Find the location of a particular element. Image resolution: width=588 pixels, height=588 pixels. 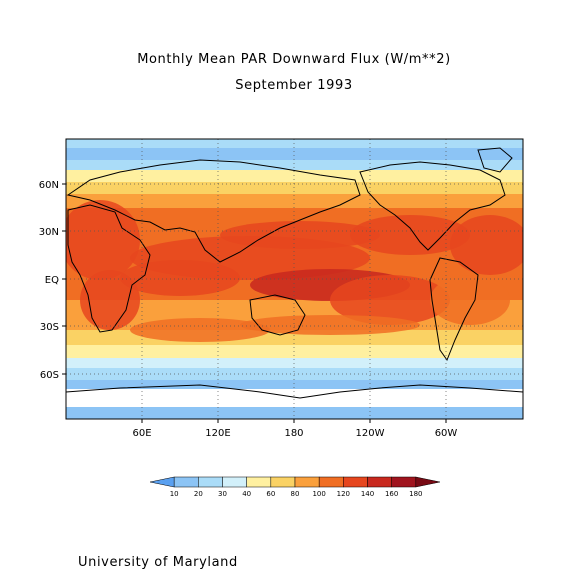

colorbar-label: 180 is located at coordinates (415, 494).